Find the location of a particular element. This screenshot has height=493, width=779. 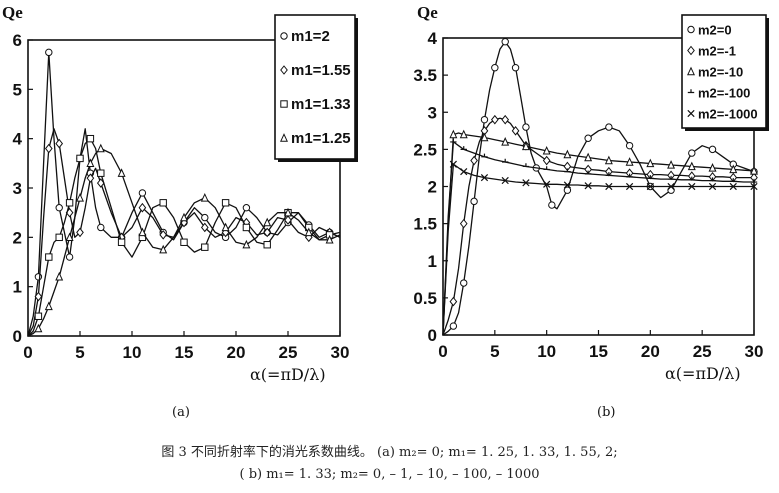

x-tick-label-a-1: 5 is located at coordinates (79, 352).